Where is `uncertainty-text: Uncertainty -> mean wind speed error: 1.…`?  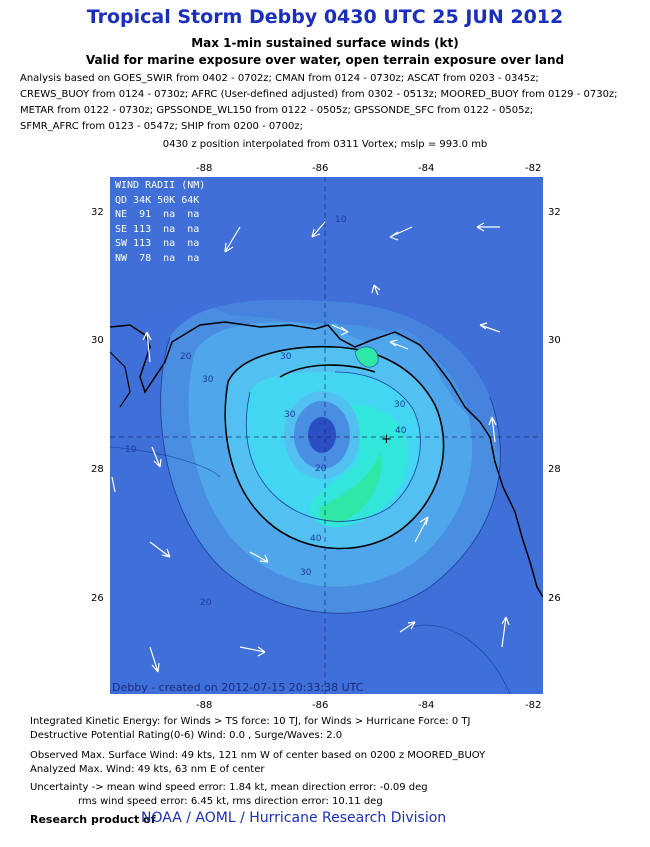
uncertainty-text: Uncertainty -> mean wind speed error: 1.… is located at coordinates (229, 787).